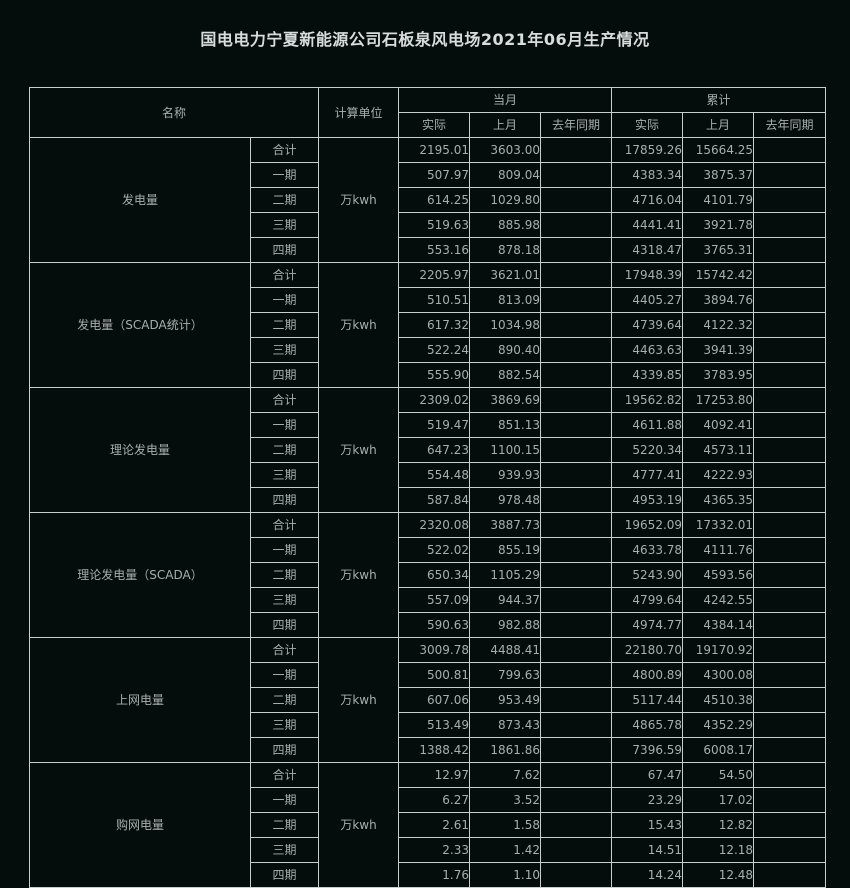 The image size is (850, 888). Describe the element at coordinates (718, 700) in the screenshot. I see `cell-cumulative-last-month: 4510.38` at that location.